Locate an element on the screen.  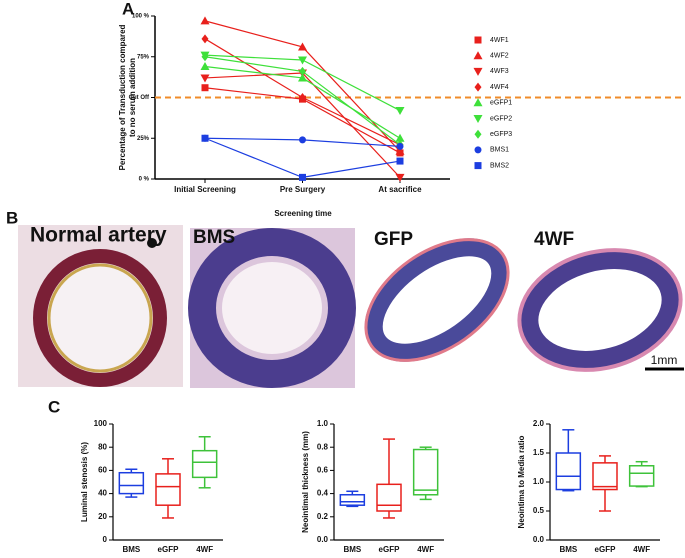
y-tick-label: Cut Off is located at coordinates (139, 98).